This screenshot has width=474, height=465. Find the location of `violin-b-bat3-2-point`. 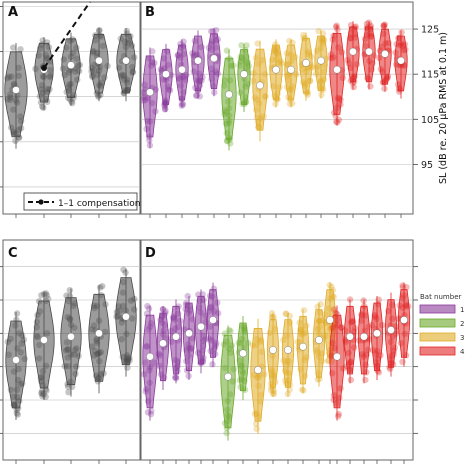

violin-b-bat3-2-point is located at coordinates (276, 59).